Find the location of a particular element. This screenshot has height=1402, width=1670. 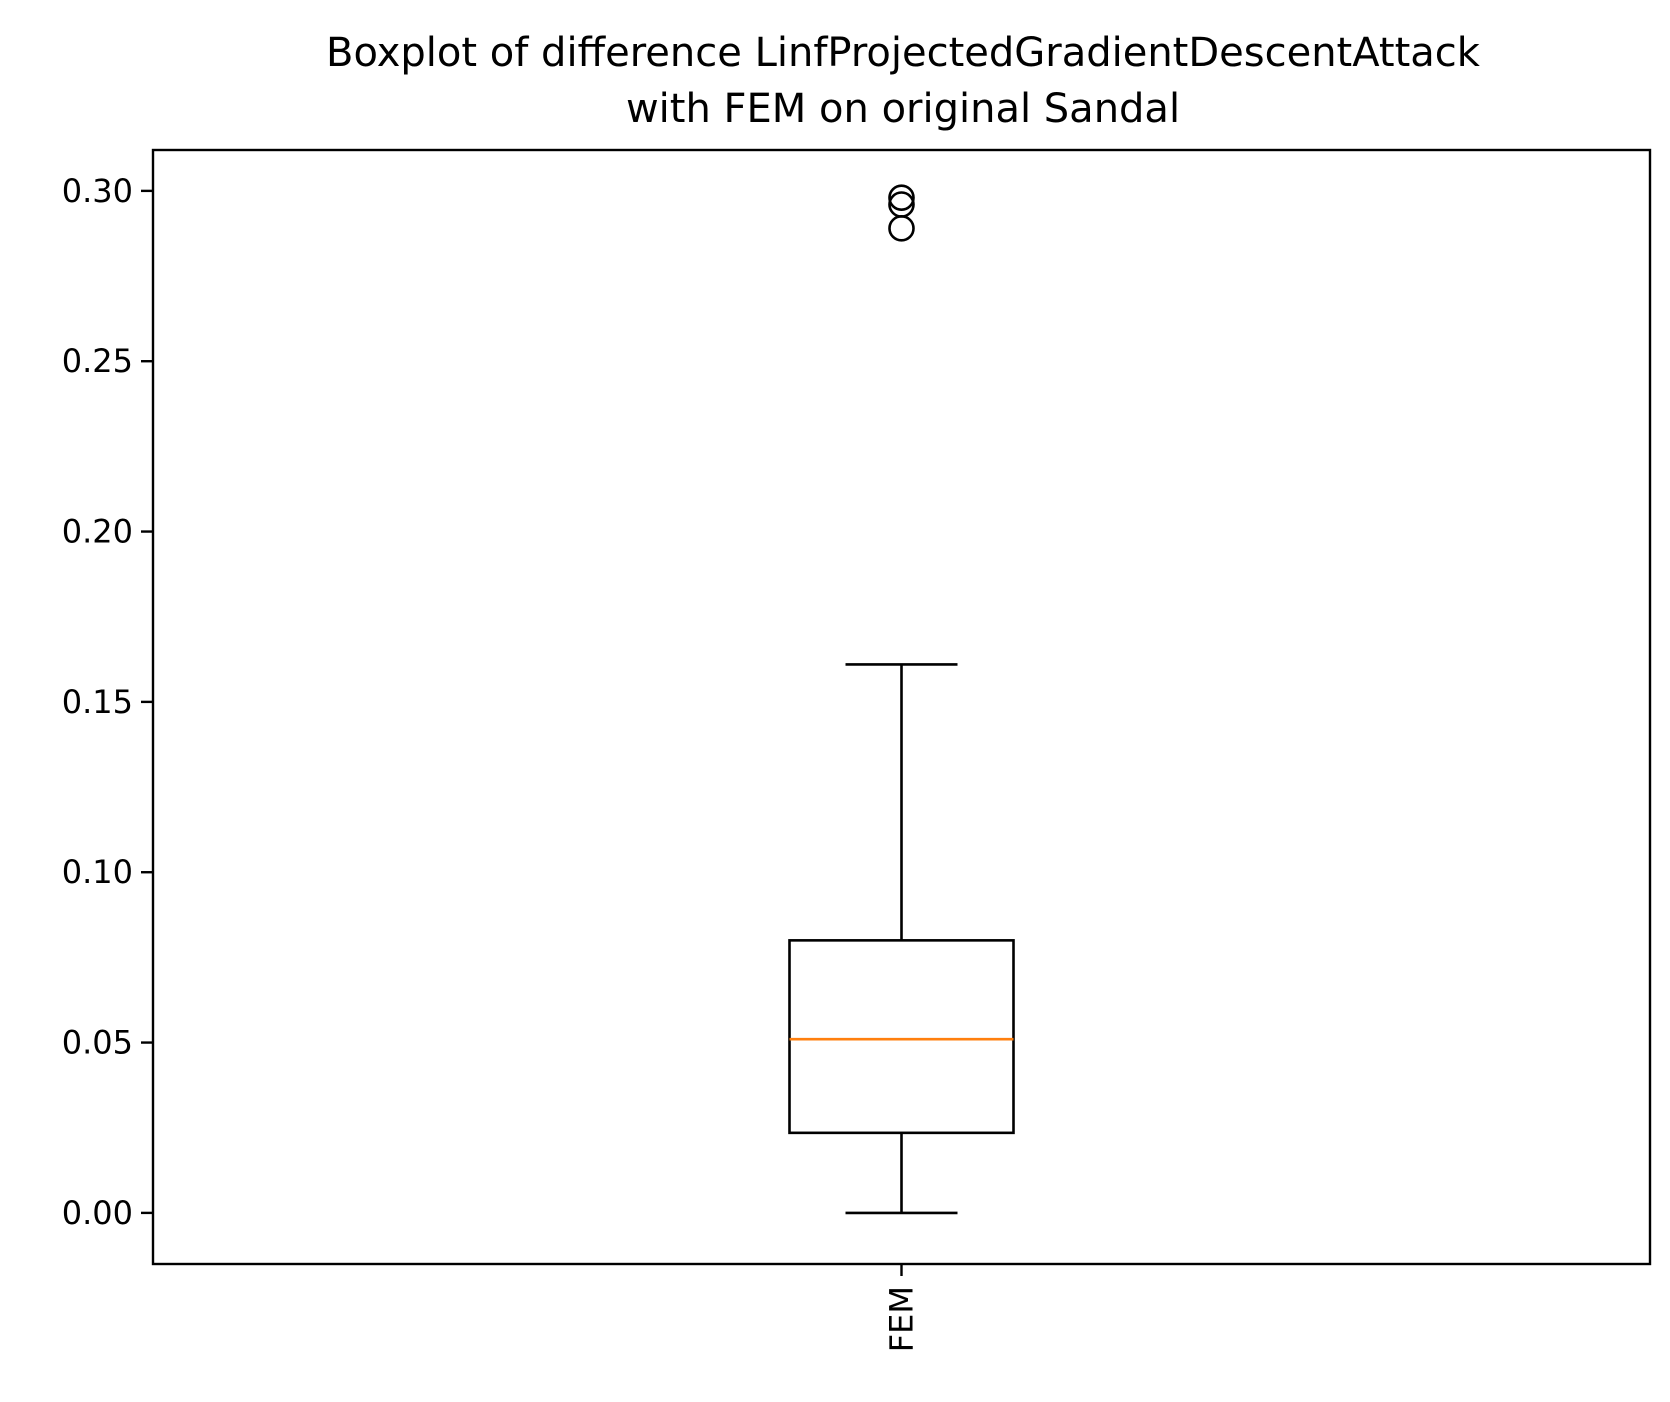

y-tick-label: 0.10 is located at coordinates (97, 872).